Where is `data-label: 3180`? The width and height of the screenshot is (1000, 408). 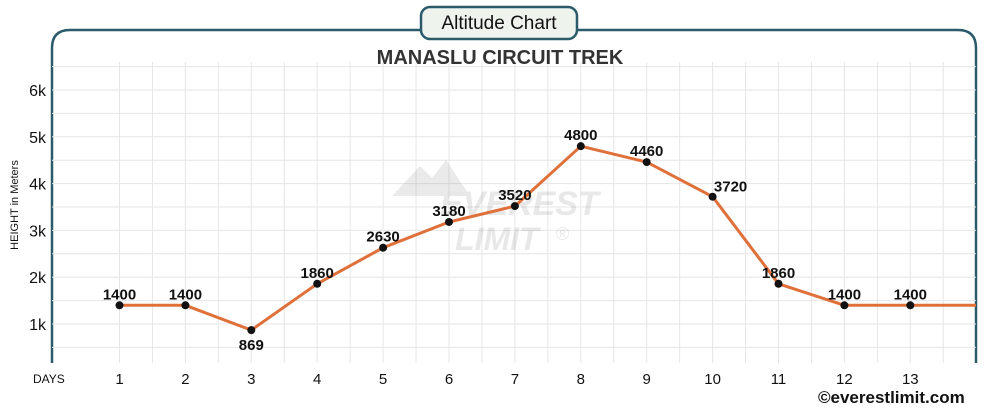
data-label: 3180 is located at coordinates (448, 211).